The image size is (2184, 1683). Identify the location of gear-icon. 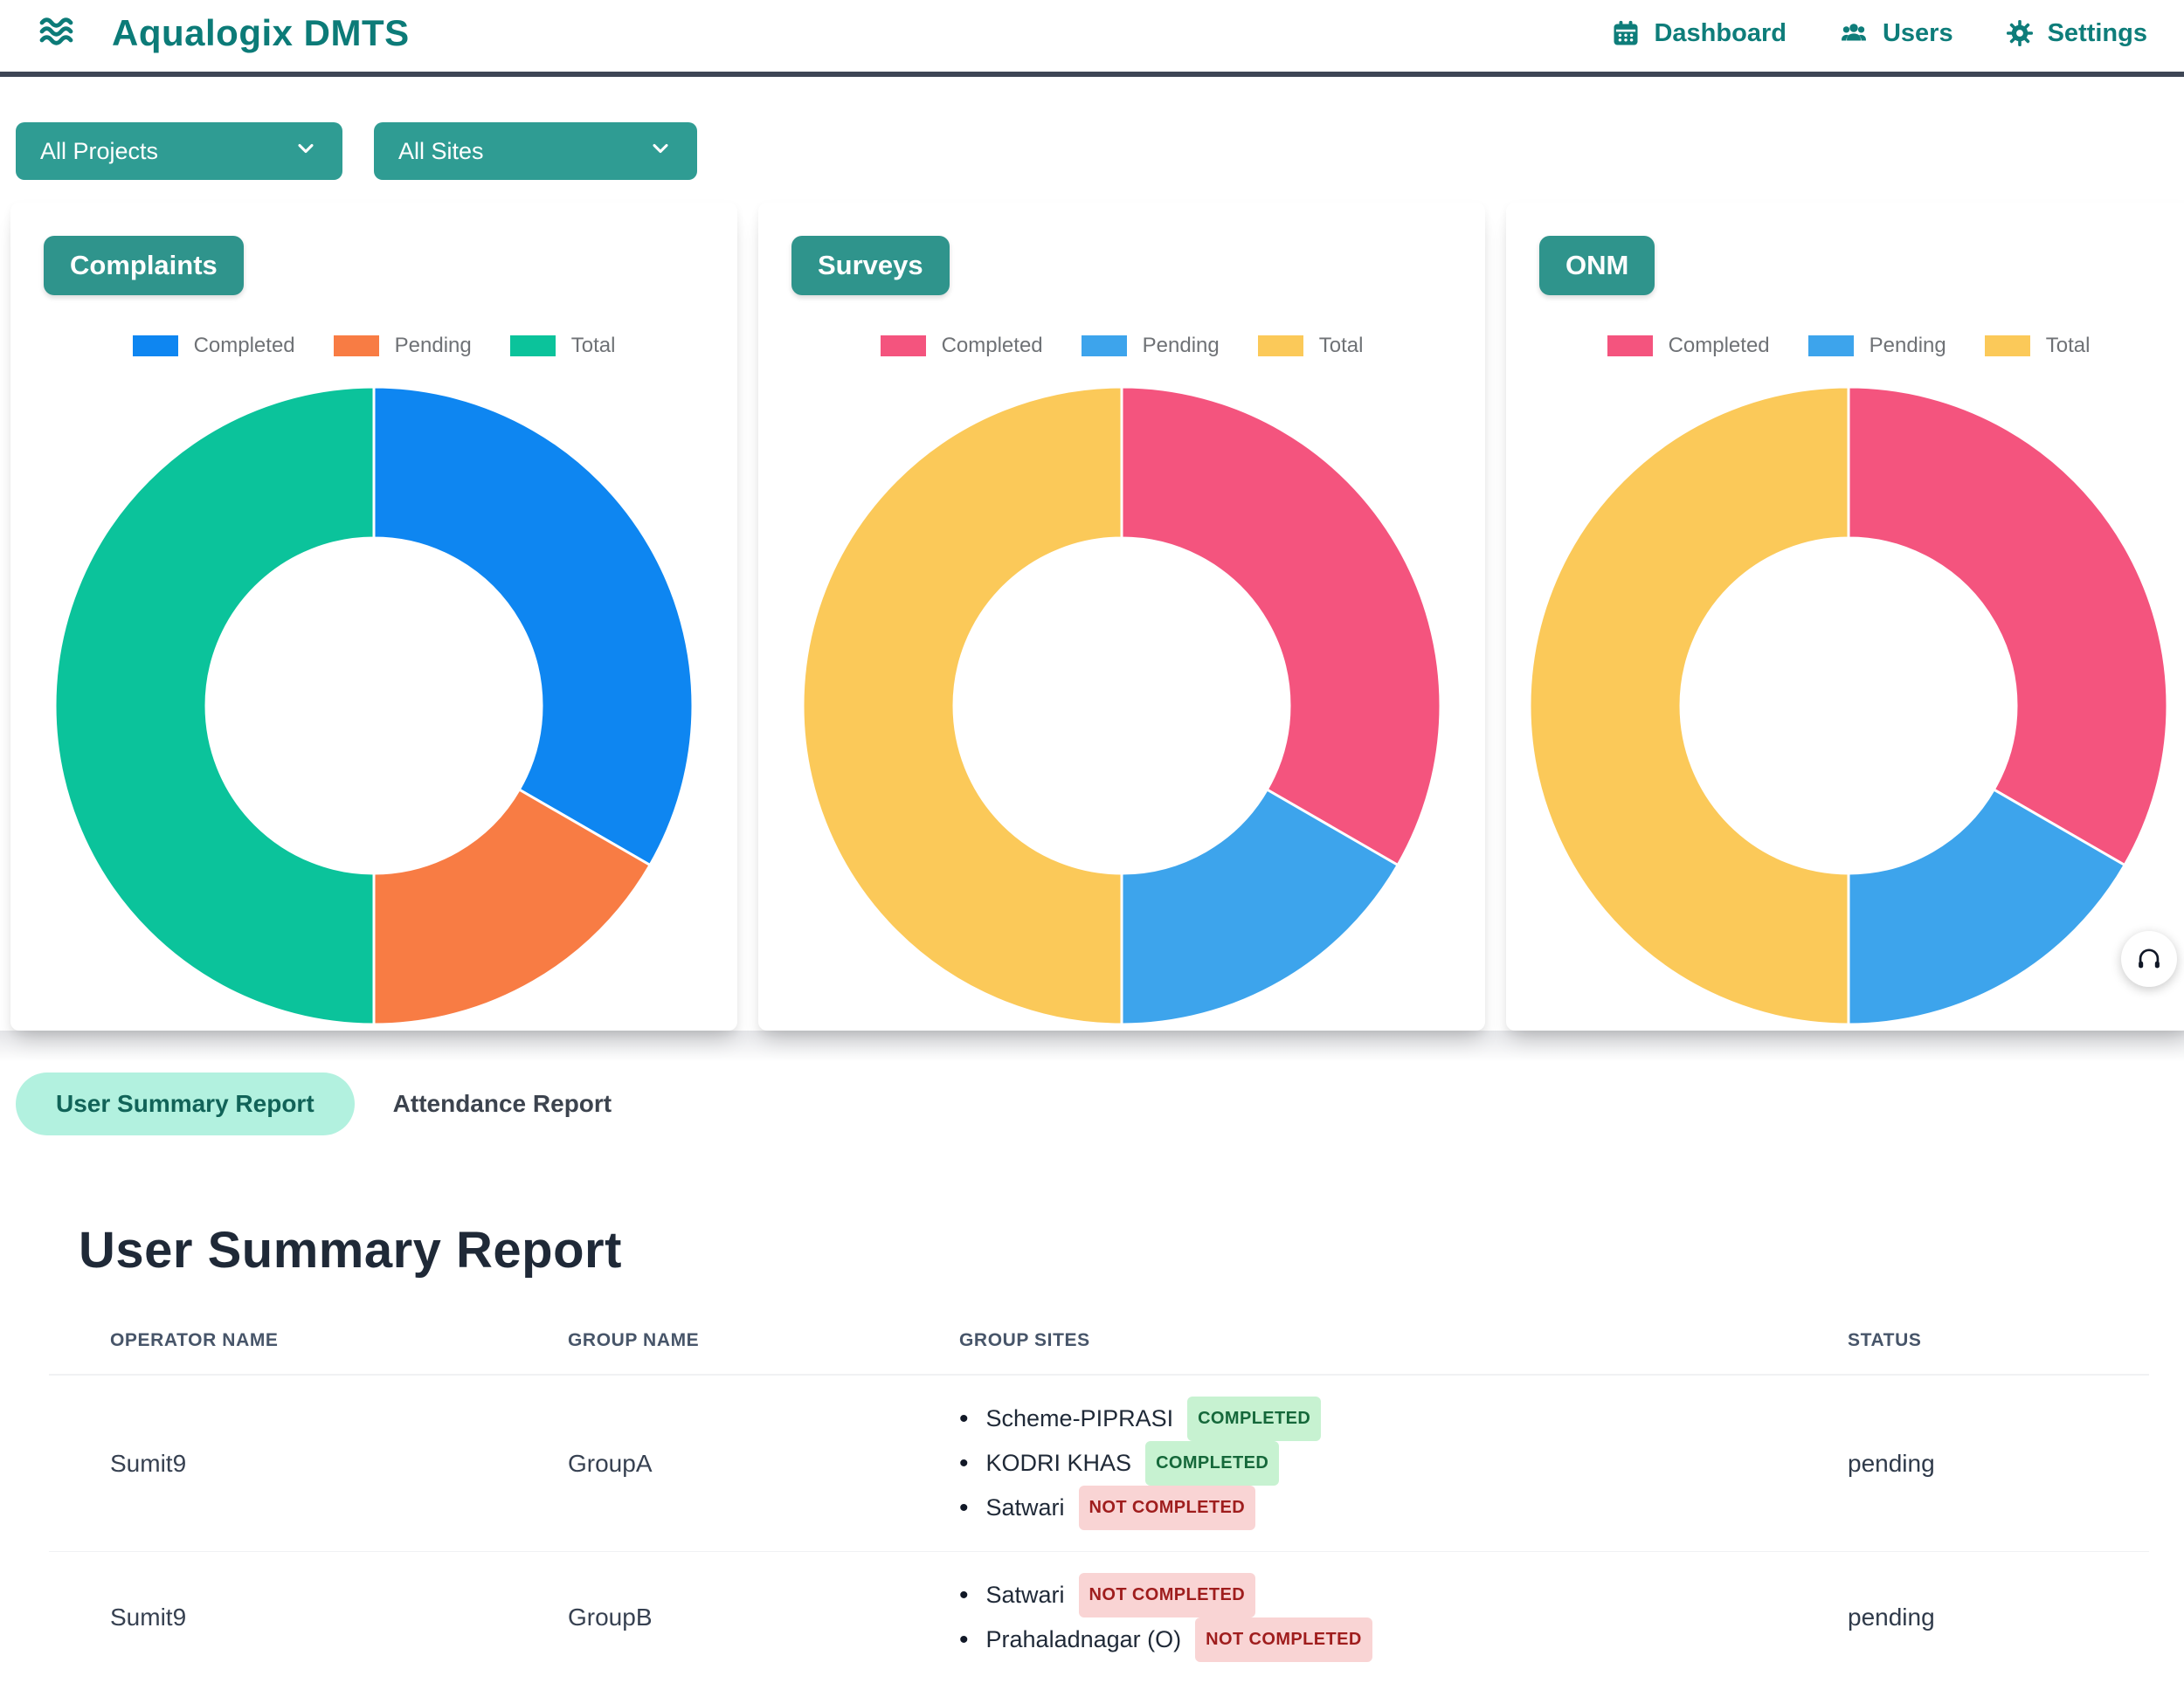
(2019, 33).